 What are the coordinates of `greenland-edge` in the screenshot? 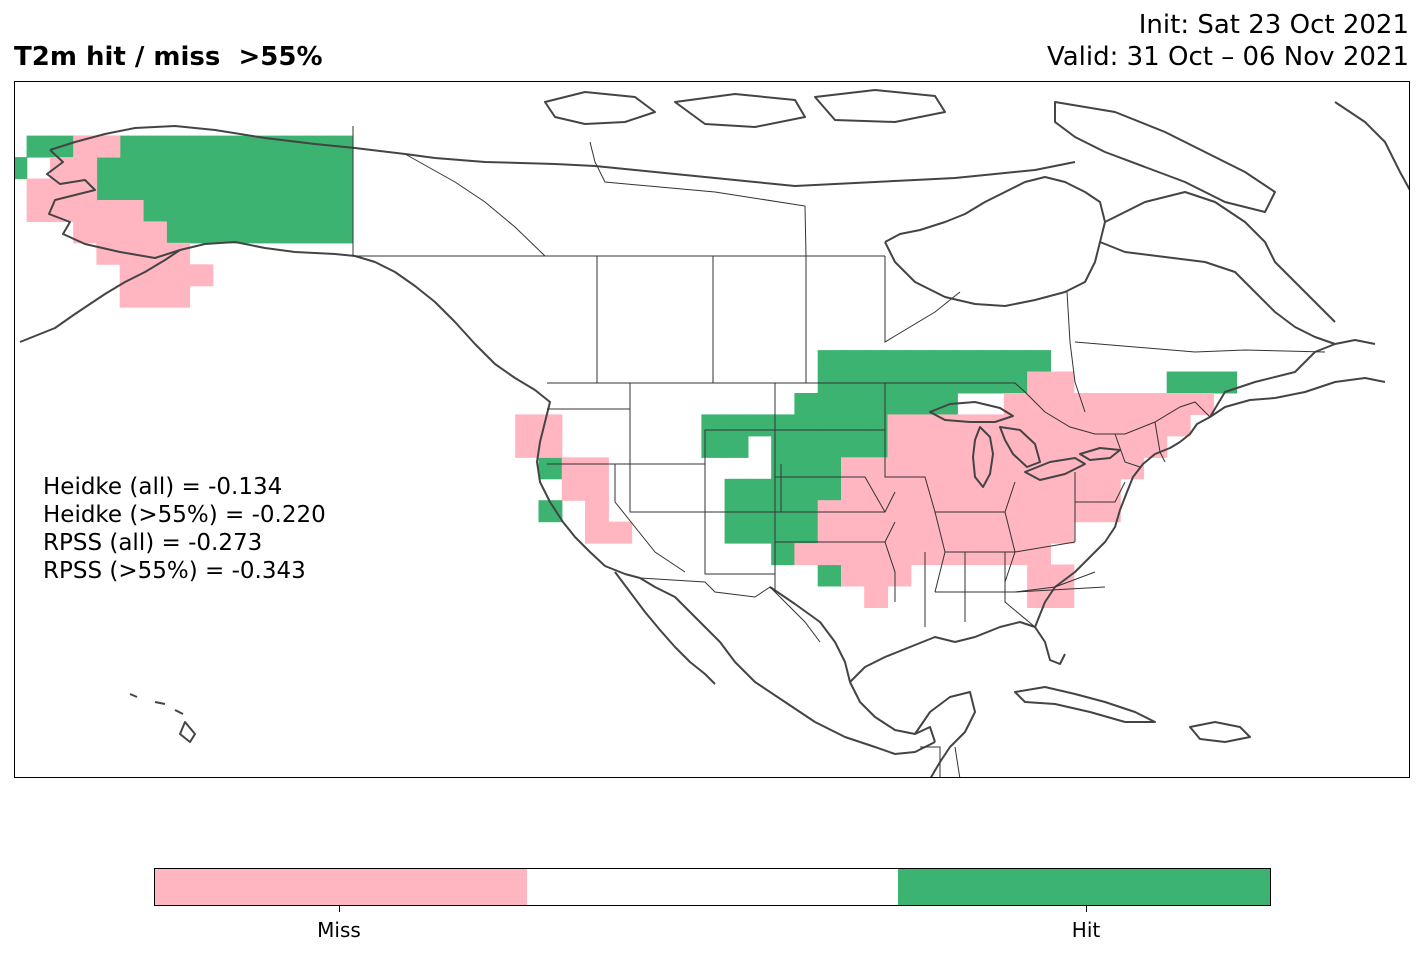 It's located at (1371, 146).